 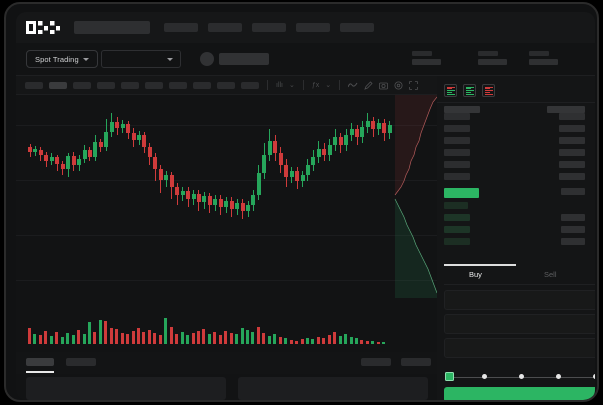 I want to click on trading-mode-dropdown: Spot Trading, so click(x=62, y=59).